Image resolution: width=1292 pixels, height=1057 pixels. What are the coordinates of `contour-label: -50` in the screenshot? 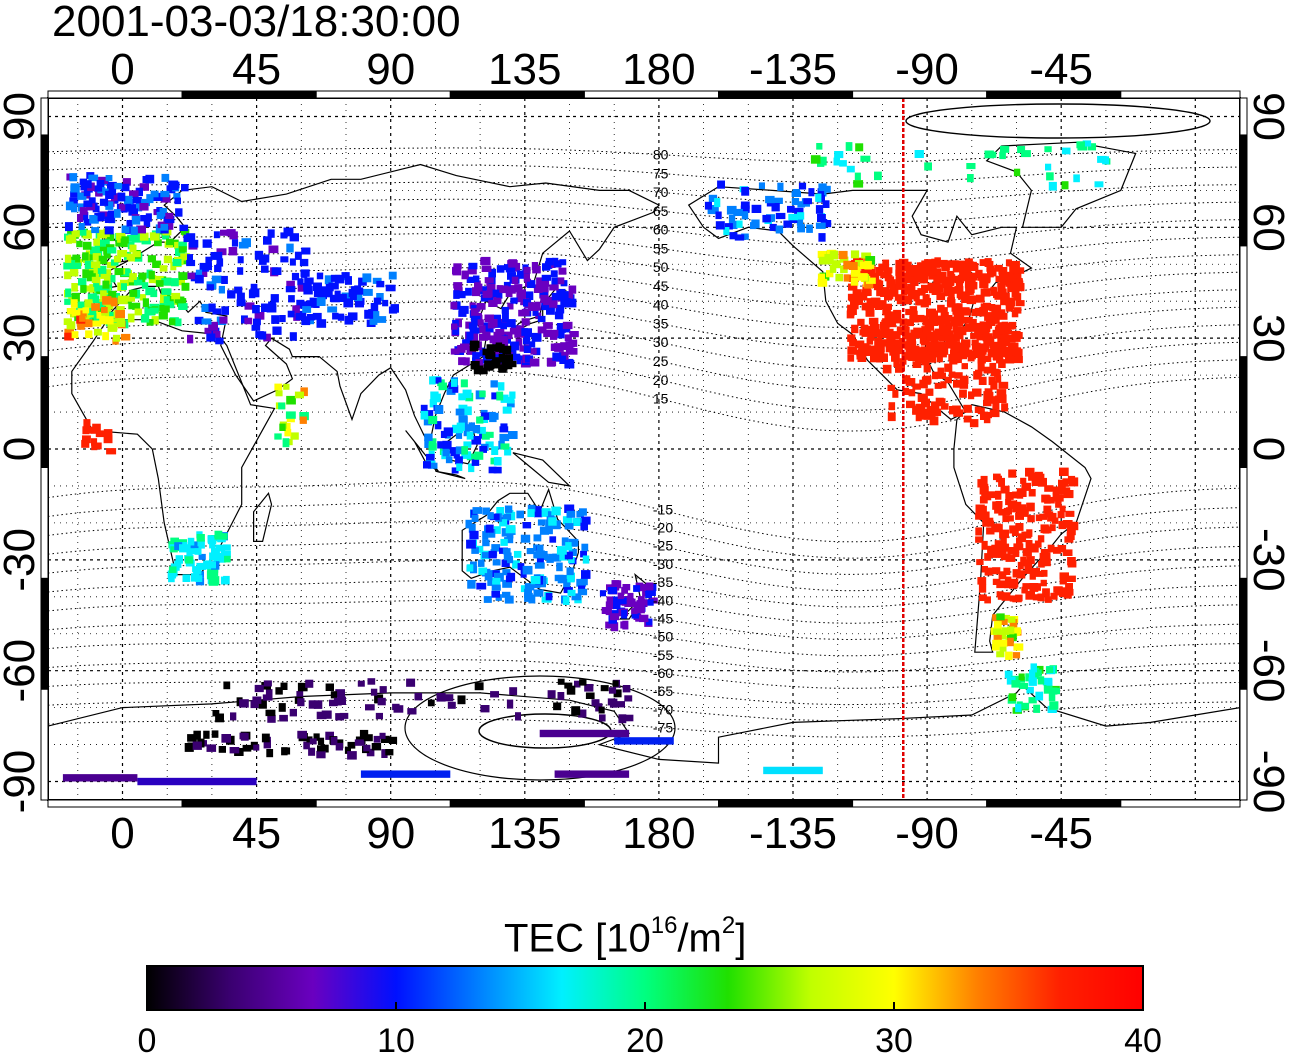 It's located at (663, 637).